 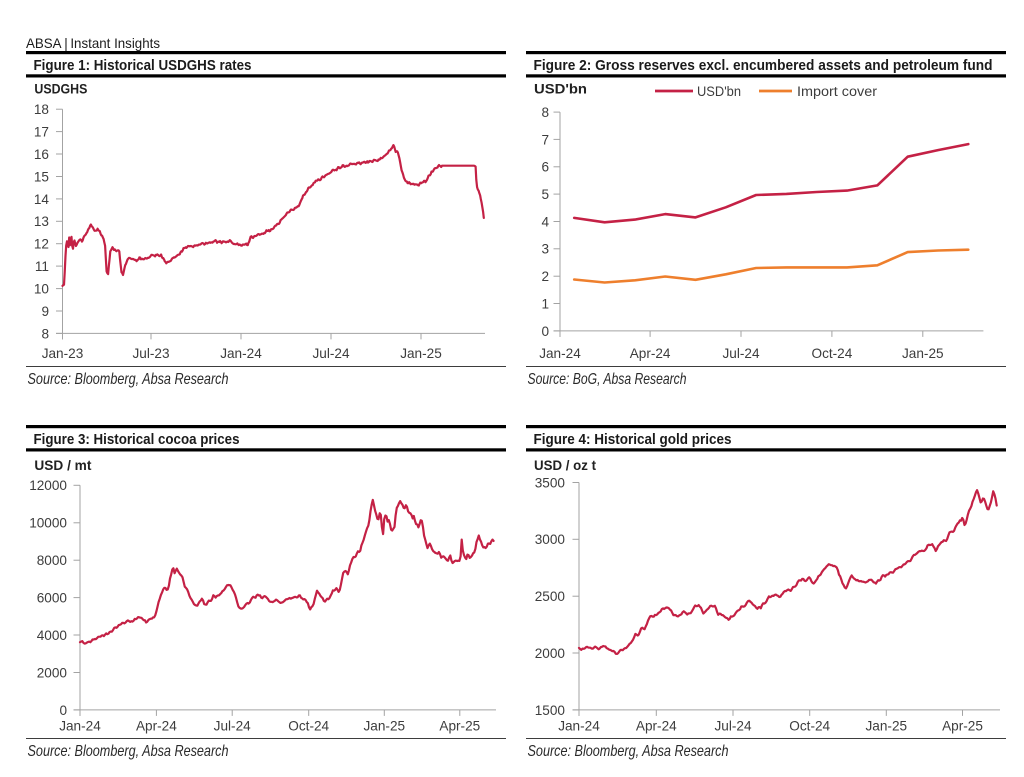 What do you see at coordinates (565, 465) in the screenshot?
I see `svg-text: USD / oz t` at bounding box center [565, 465].